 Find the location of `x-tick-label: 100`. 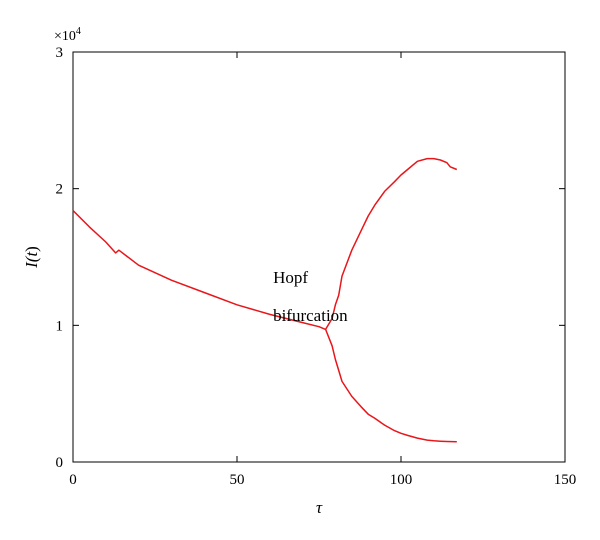

x-tick-label: 100 is located at coordinates (401, 480).